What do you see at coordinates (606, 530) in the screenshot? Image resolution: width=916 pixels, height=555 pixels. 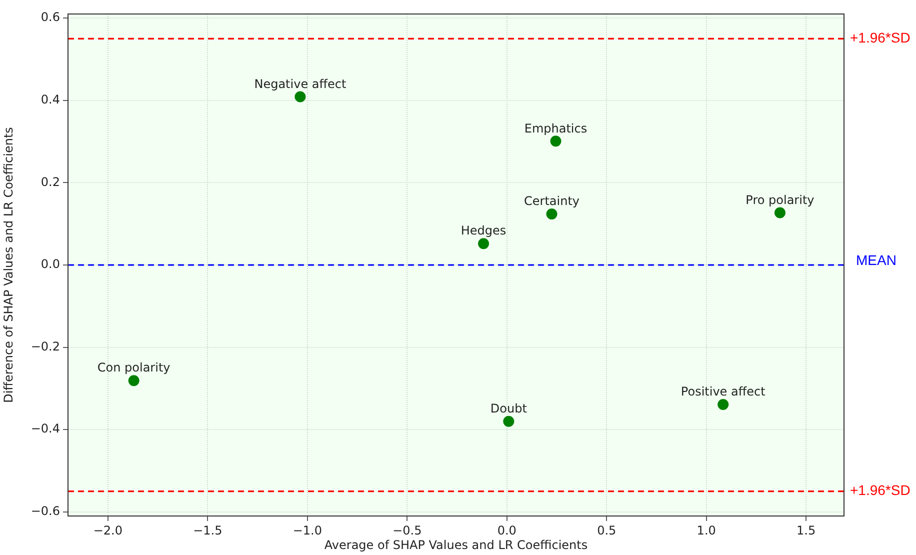 I see `x-tick-label: 0.5` at bounding box center [606, 530].